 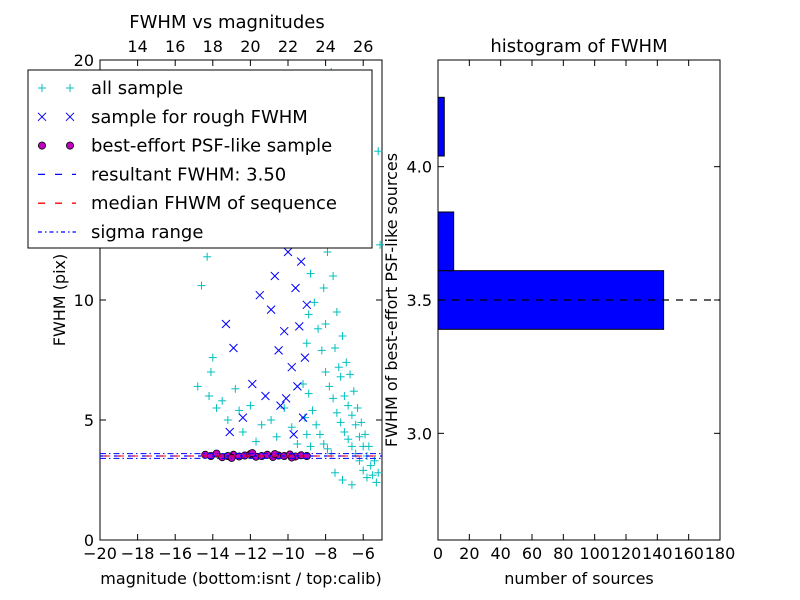 What do you see at coordinates (175, 46) in the screenshot?
I see `top-tick-label: 16` at bounding box center [175, 46].